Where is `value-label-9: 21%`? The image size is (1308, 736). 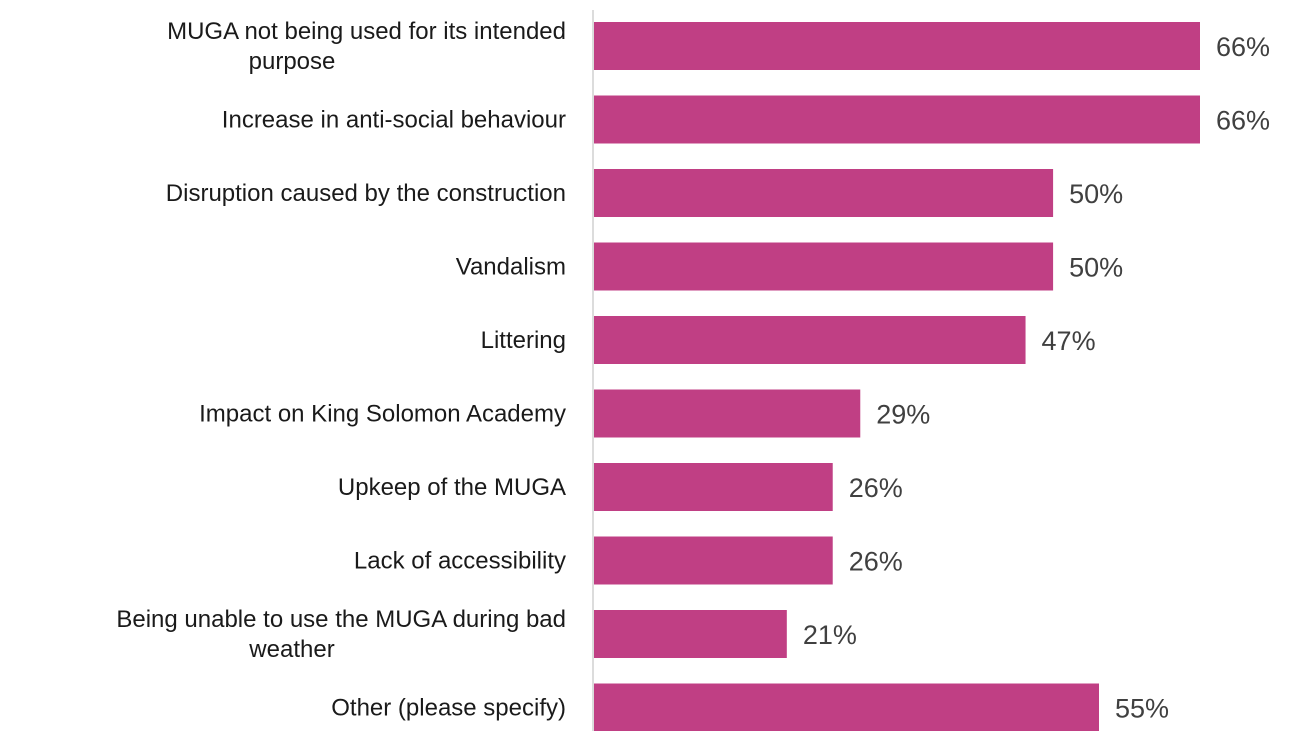 value-label-9: 21% is located at coordinates (830, 635).